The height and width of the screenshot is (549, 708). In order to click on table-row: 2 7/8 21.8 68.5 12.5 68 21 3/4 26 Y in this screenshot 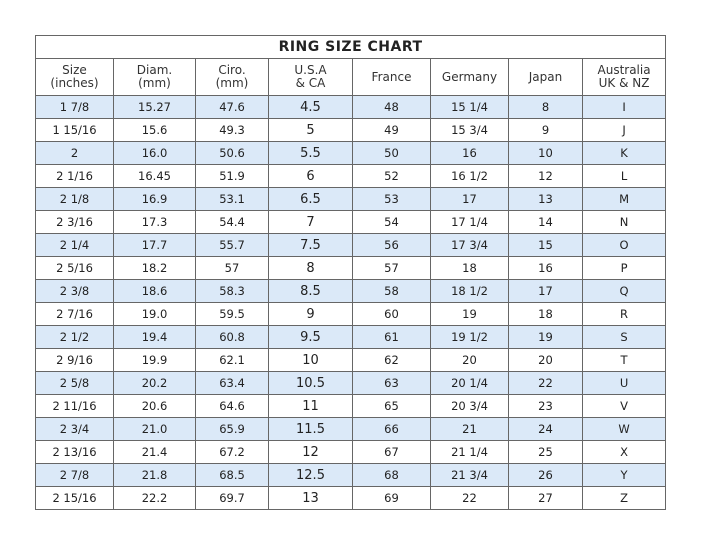, I will do `click(351, 475)`.